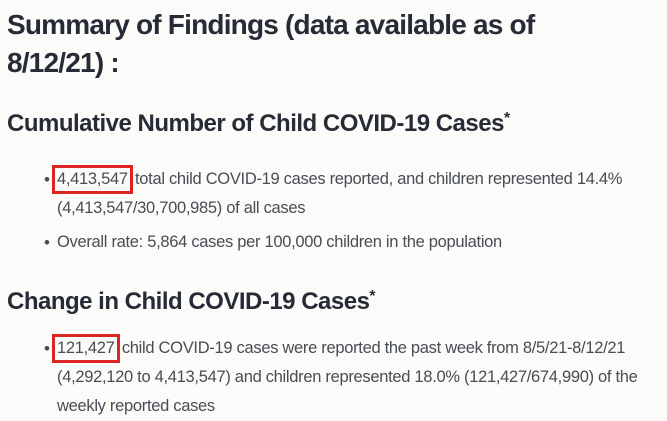 The image size is (667, 421). I want to click on section-heading-change-in-cases: Change in Child COVID-19 Cases*, so click(337, 299).